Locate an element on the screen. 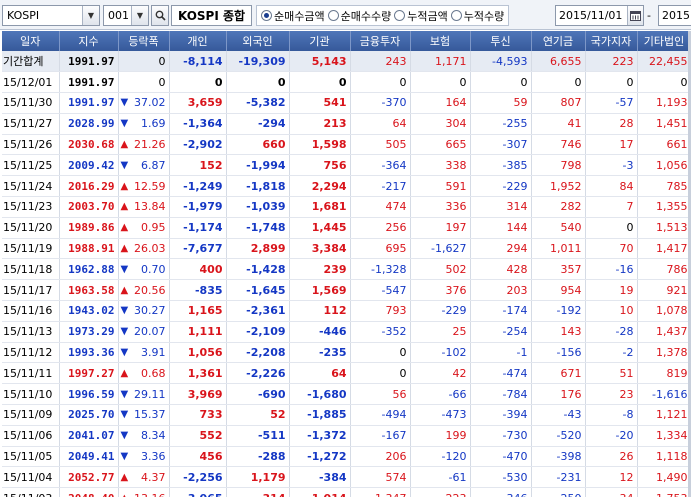  triangle-up-icon: ▲ is located at coordinates (124, 186).